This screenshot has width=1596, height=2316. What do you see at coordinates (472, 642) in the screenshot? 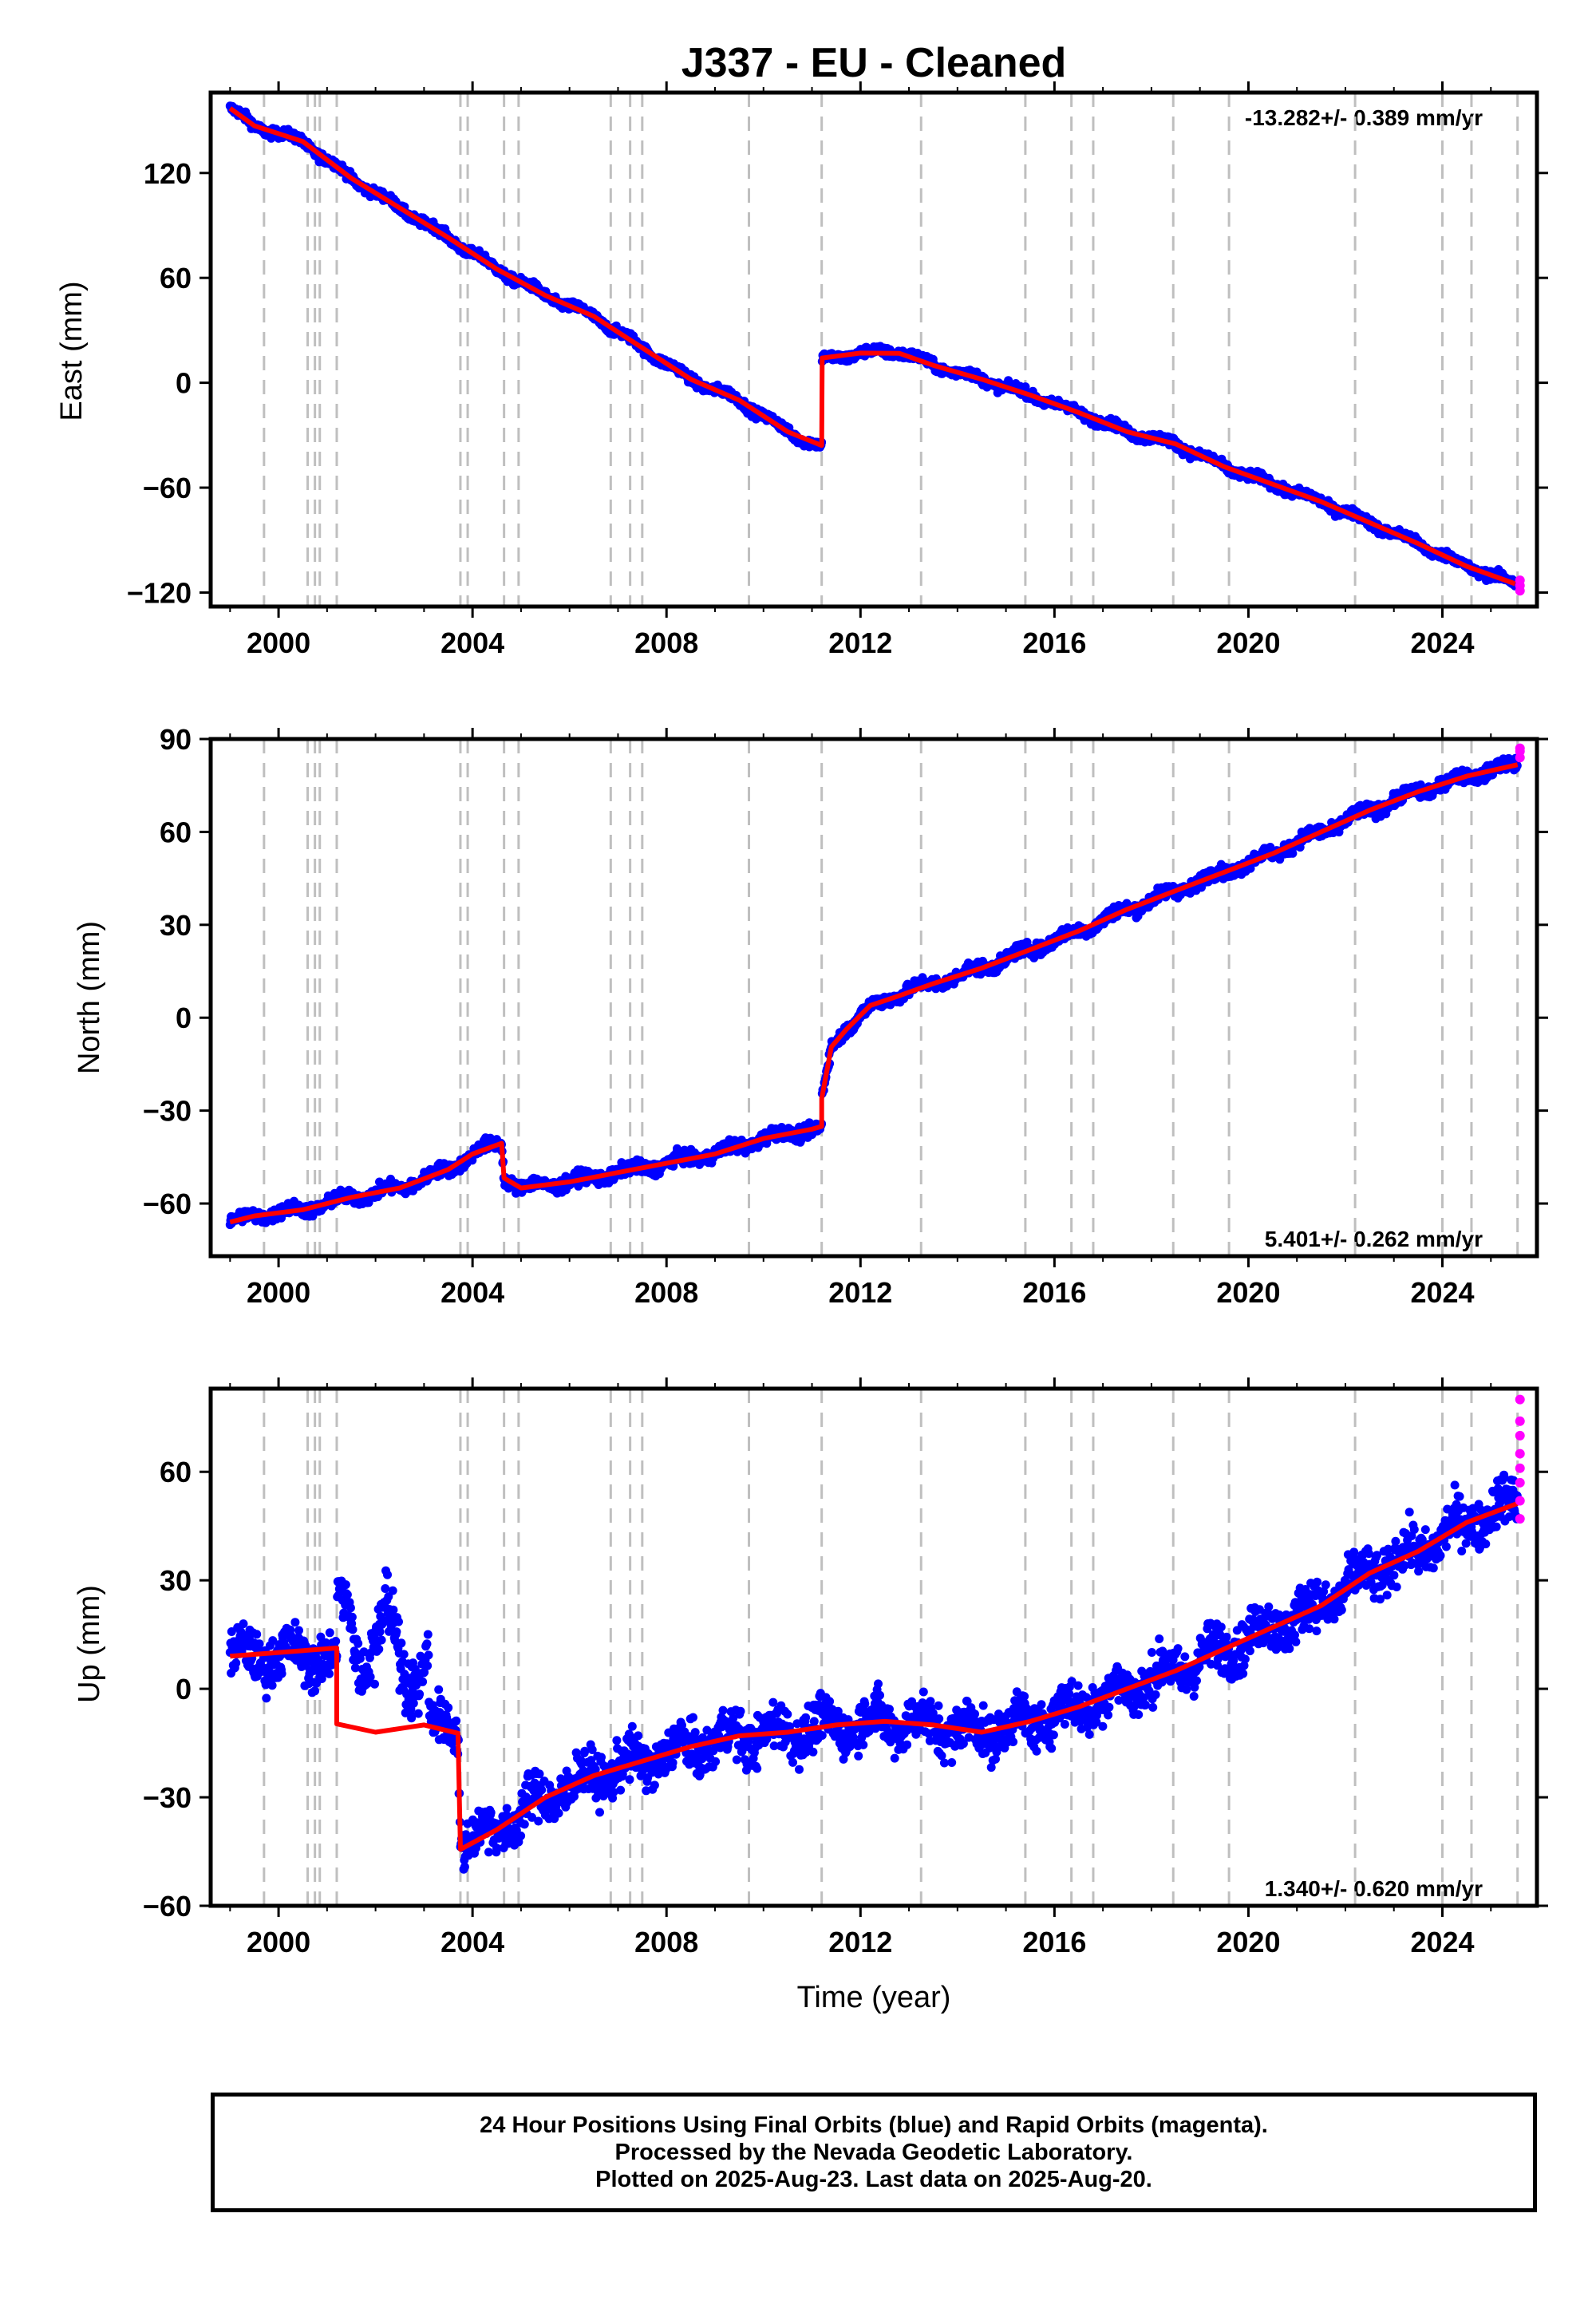
I see `east-x-tick-label: 2004` at bounding box center [472, 642].